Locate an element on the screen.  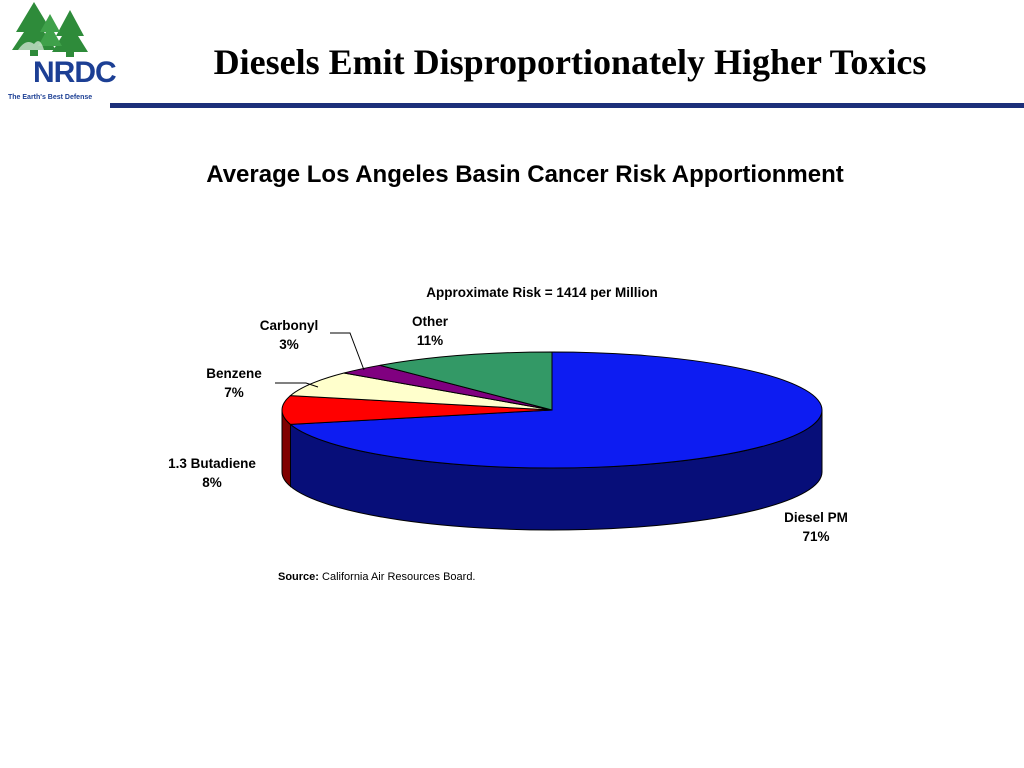
slice-label-3: Carbonyl is located at coordinates (289, 325).